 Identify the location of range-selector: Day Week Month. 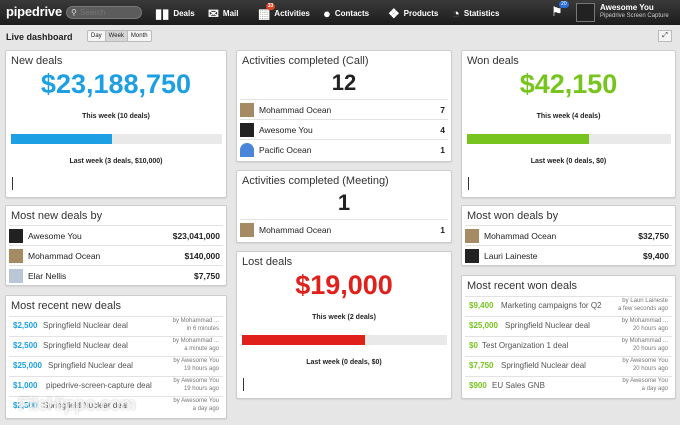
(119, 36).